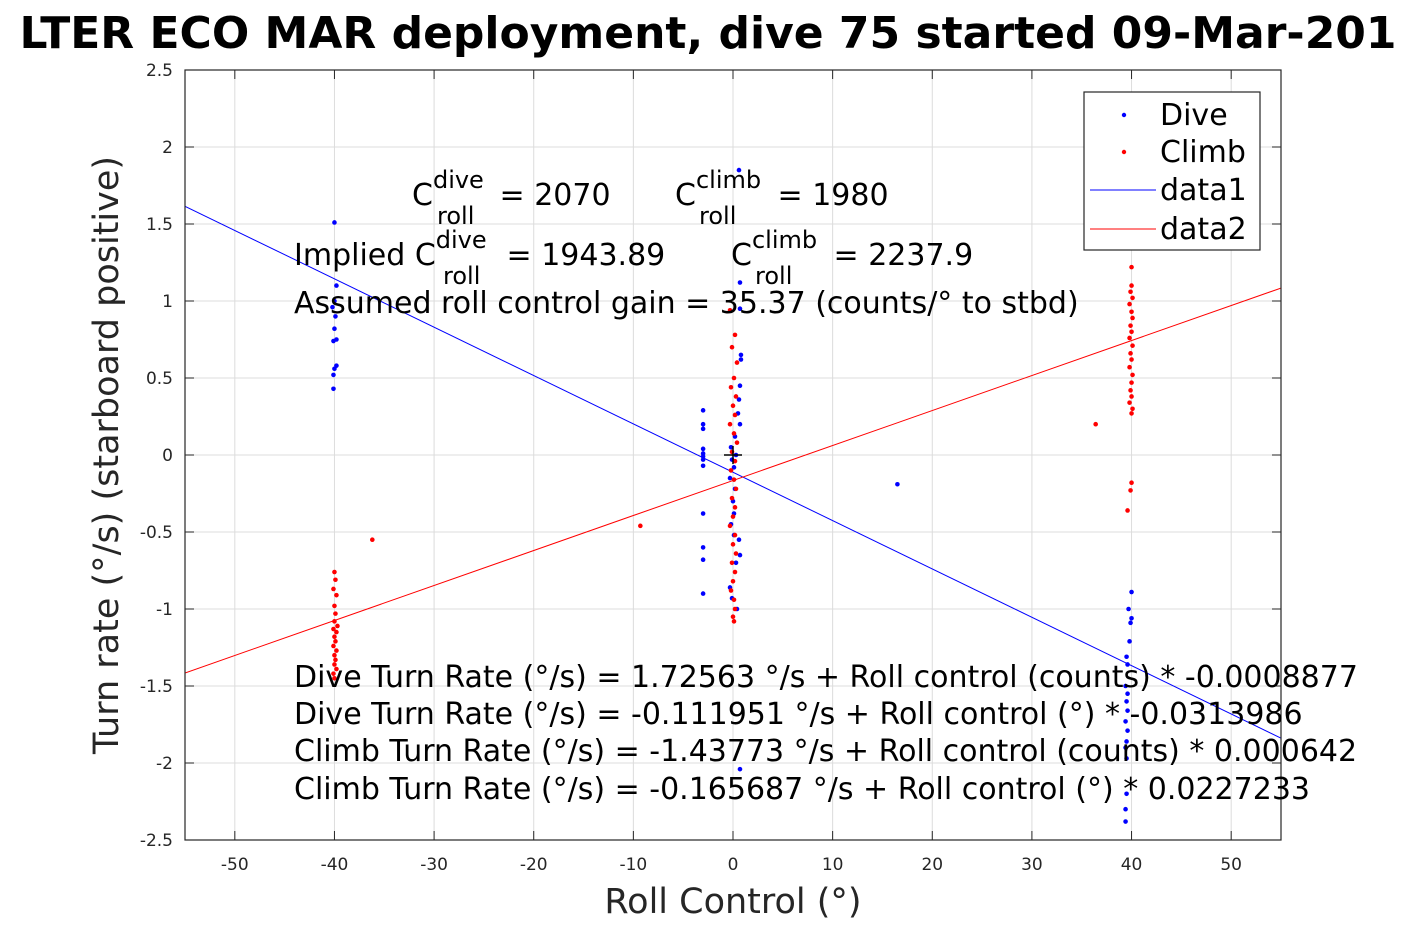  Describe the element at coordinates (159, 379) in the screenshot. I see `y-tick-label: 0.5` at that location.